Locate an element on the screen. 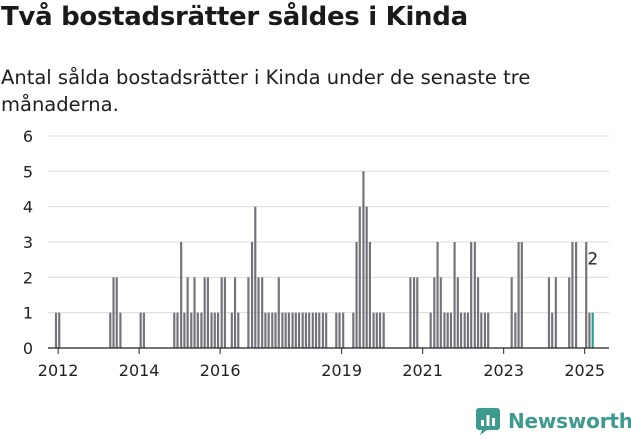  y-tick-label: 0 is located at coordinates (28, 348).